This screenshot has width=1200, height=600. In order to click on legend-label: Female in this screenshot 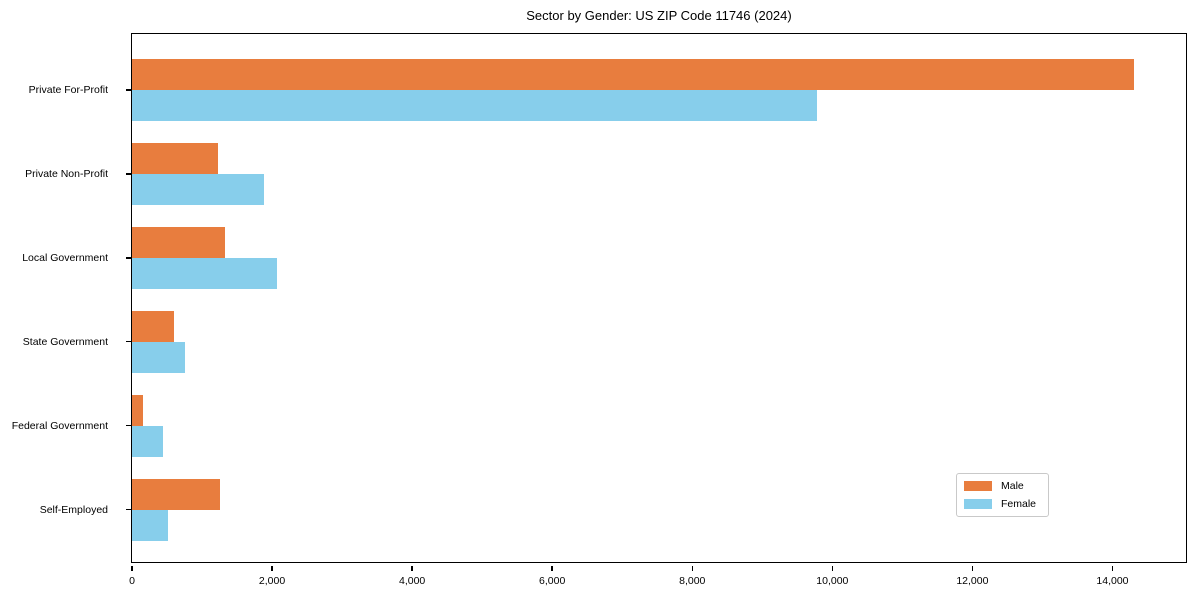, I will do `click(1019, 504)`.